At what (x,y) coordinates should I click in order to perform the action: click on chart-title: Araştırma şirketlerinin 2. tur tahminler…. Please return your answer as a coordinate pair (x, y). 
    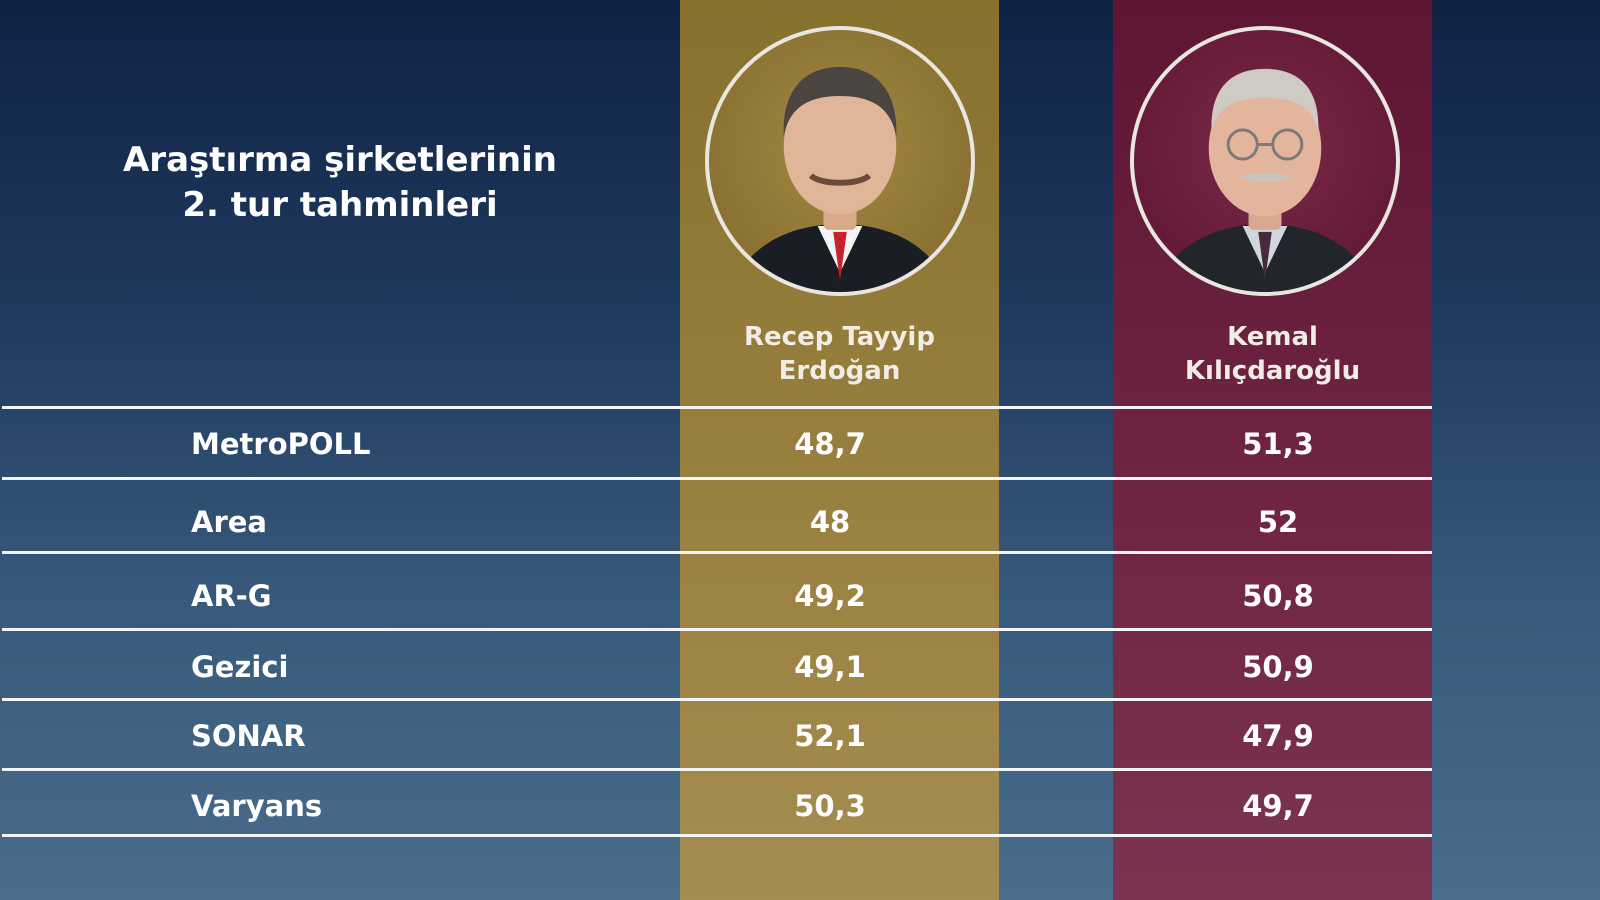
    Looking at the image, I should click on (340, 183).